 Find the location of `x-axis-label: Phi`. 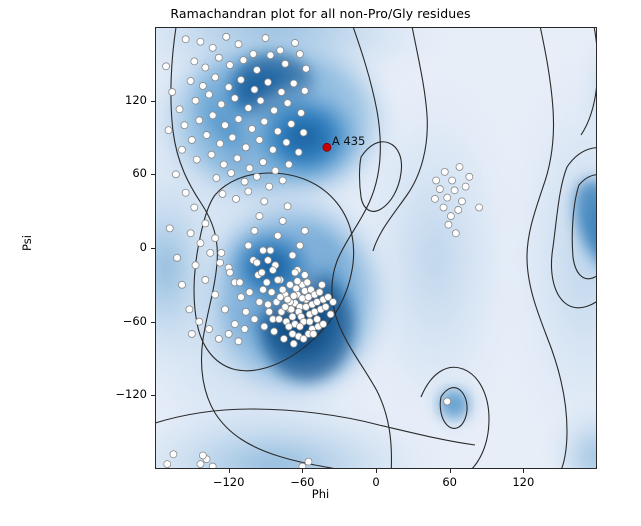

x-axis-label: Phi is located at coordinates (320, 494).